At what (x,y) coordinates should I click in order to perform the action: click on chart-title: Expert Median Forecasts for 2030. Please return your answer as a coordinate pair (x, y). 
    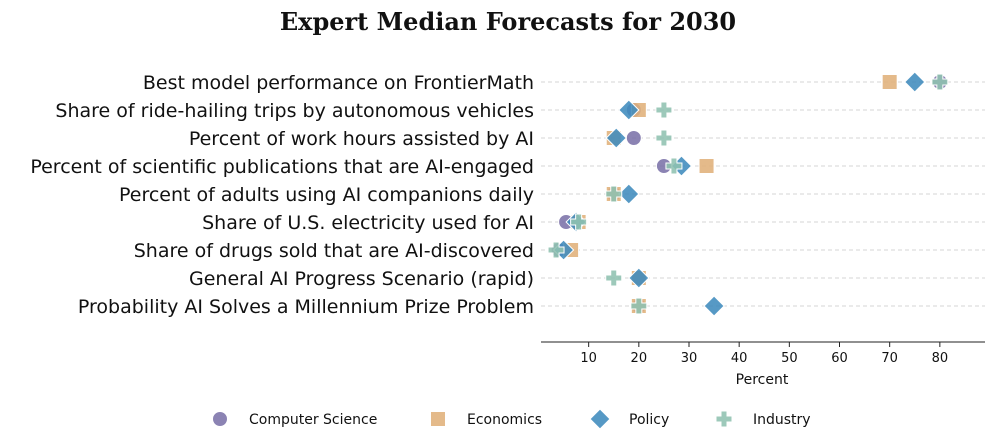
    Looking at the image, I should click on (508, 21).